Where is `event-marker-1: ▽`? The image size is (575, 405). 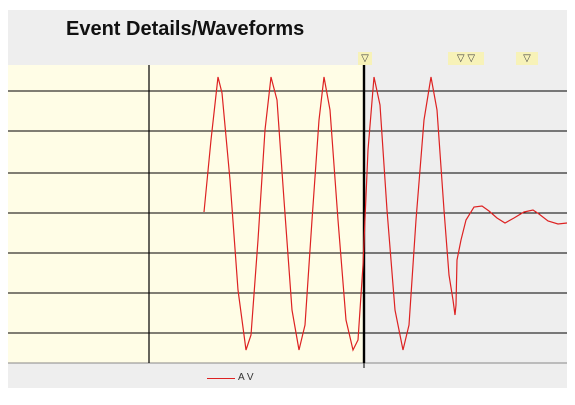
event-marker-1: ▽ is located at coordinates (365, 58).